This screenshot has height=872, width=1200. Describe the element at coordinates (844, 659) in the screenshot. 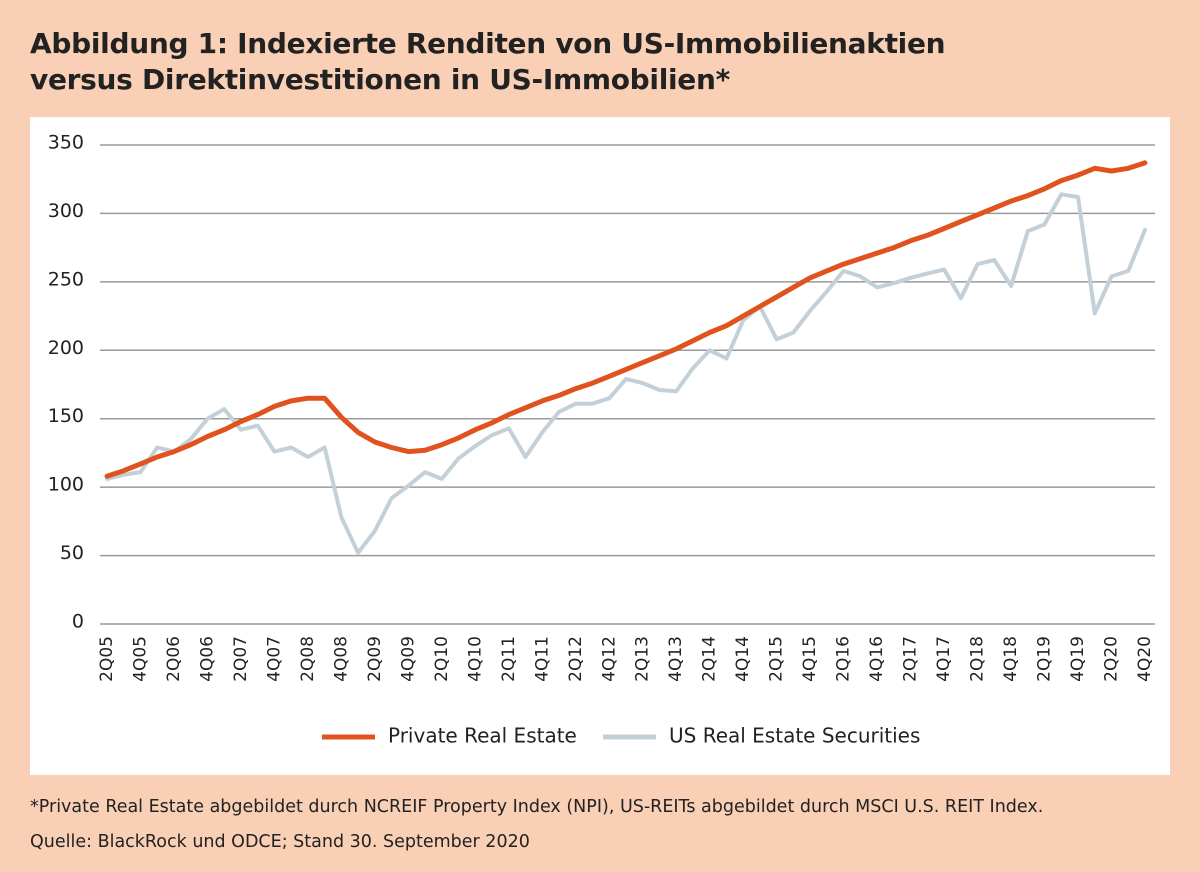

I see `x-tick-label: 2Q16` at that location.